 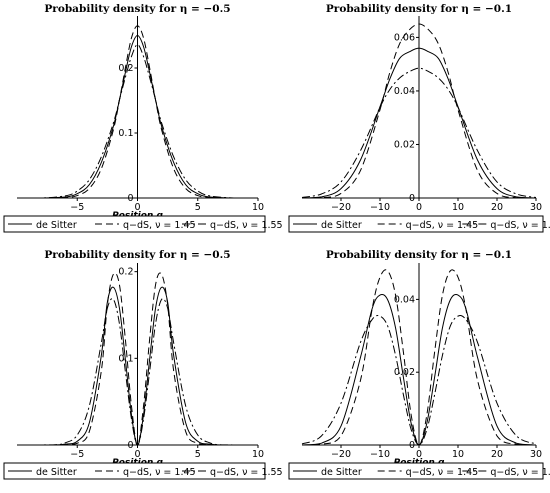 I want to click on y-tick-label: 0.2, so click(x=125, y=272).